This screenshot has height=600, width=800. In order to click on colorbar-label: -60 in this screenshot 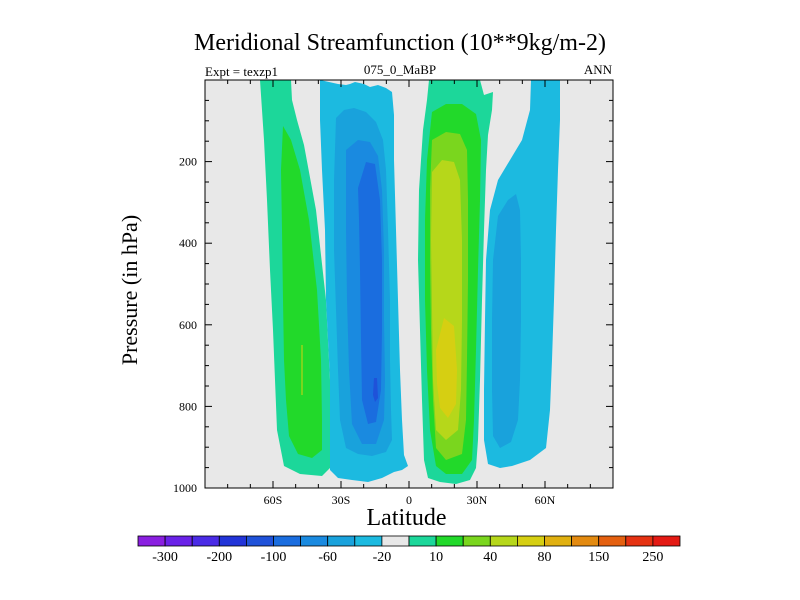, I will do `click(327, 557)`.